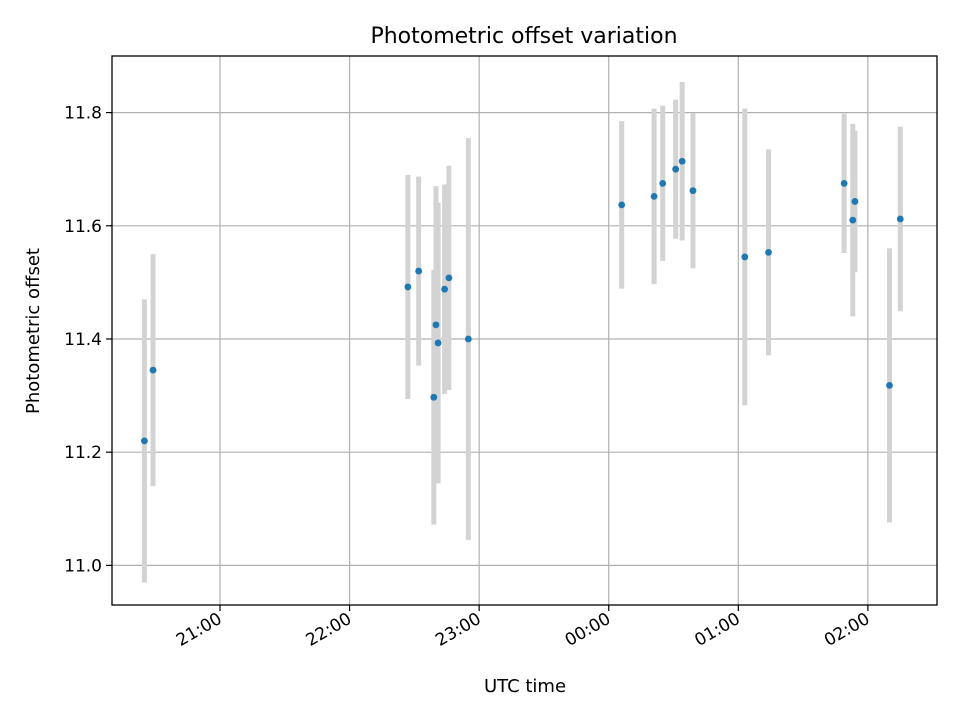  What do you see at coordinates (847, 630) in the screenshot?
I see `x-tick-label: 02:00` at bounding box center [847, 630].